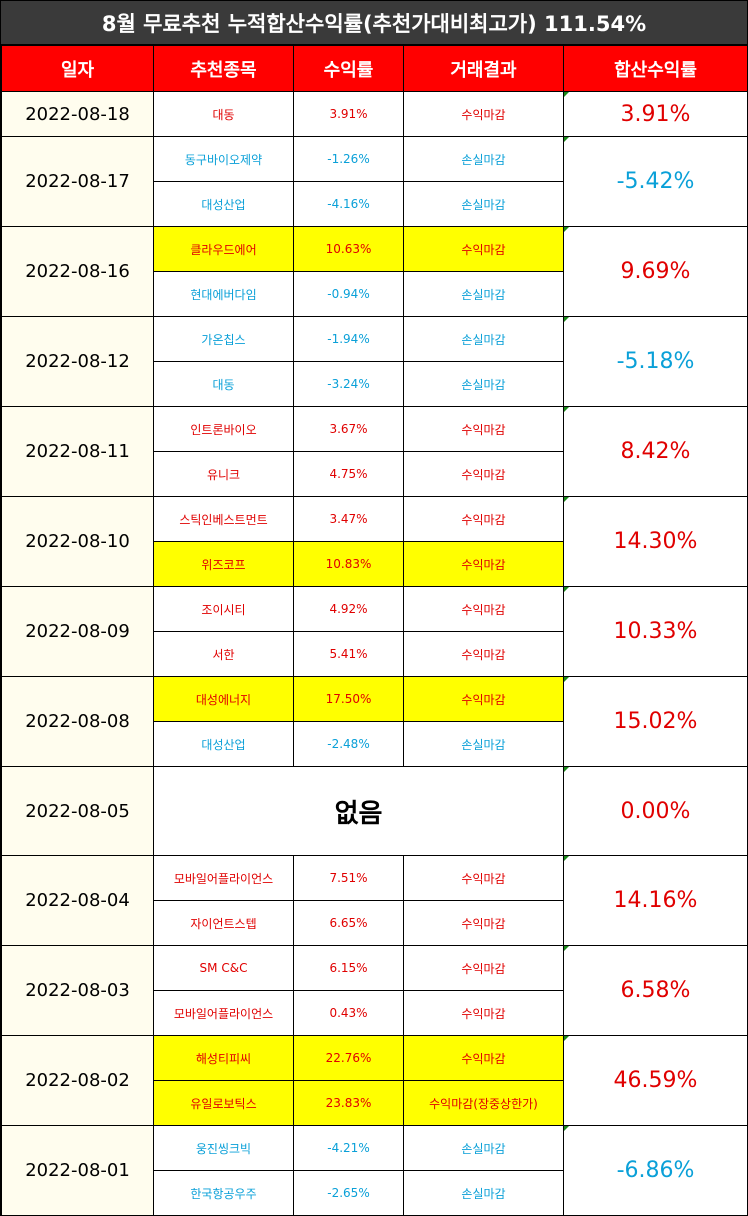 Image resolution: width=748 pixels, height=1216 pixels. What do you see at coordinates (655, 271) in the screenshot?
I see `total-return-cell: 9.69%` at bounding box center [655, 271].